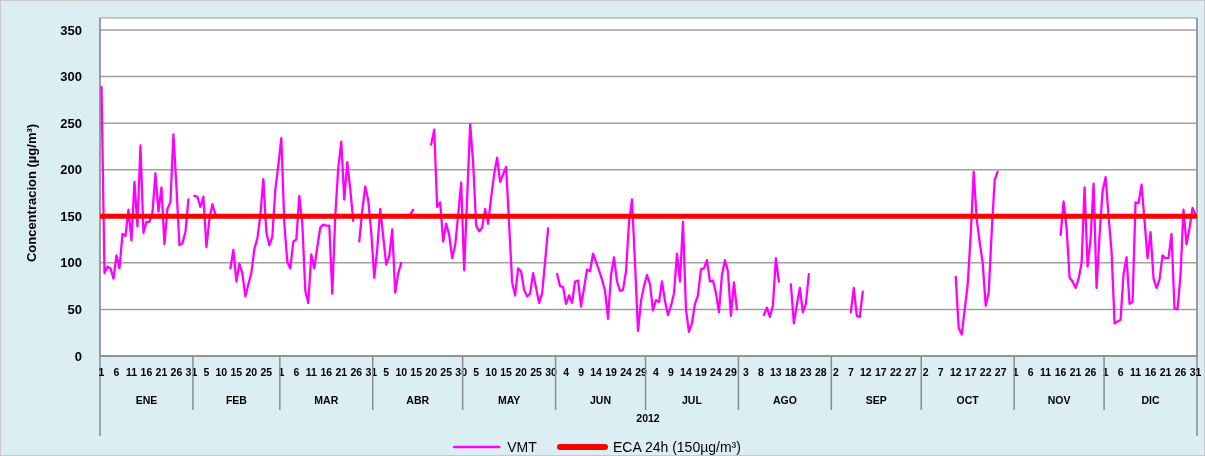  I want to click on text: MAR, so click(326, 400).